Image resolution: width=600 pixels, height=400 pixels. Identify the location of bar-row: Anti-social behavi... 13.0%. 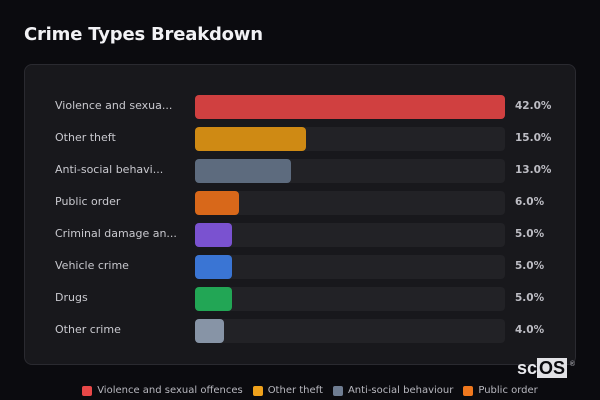
(300, 171).